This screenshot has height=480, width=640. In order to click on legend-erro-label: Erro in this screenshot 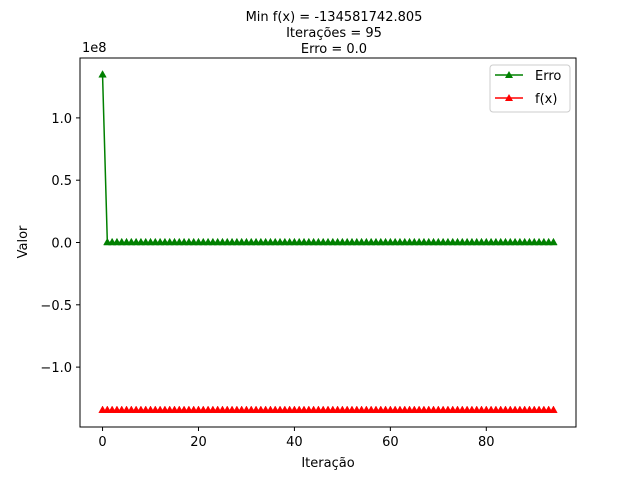, I will do `click(548, 76)`.